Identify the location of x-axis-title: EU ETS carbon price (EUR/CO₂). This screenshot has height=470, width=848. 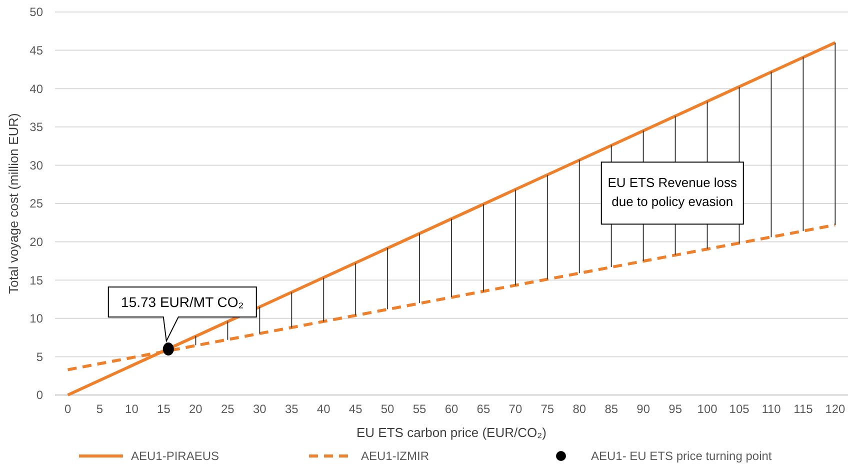
(451, 432).